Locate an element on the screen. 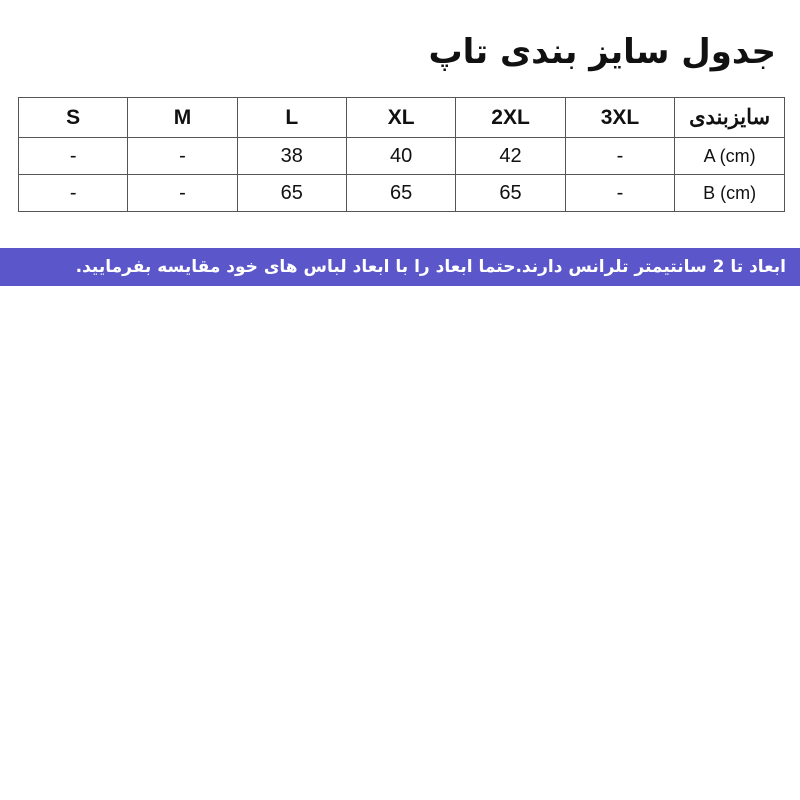  header-cell: 2XL is located at coordinates (510, 117).